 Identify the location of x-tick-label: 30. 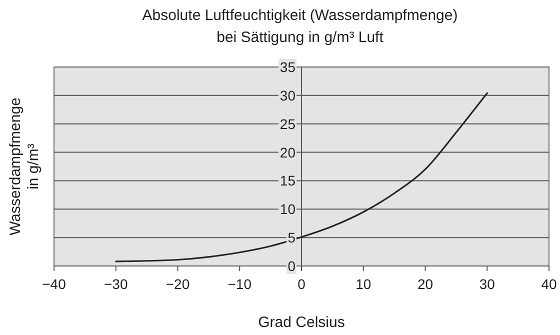
(487, 284).